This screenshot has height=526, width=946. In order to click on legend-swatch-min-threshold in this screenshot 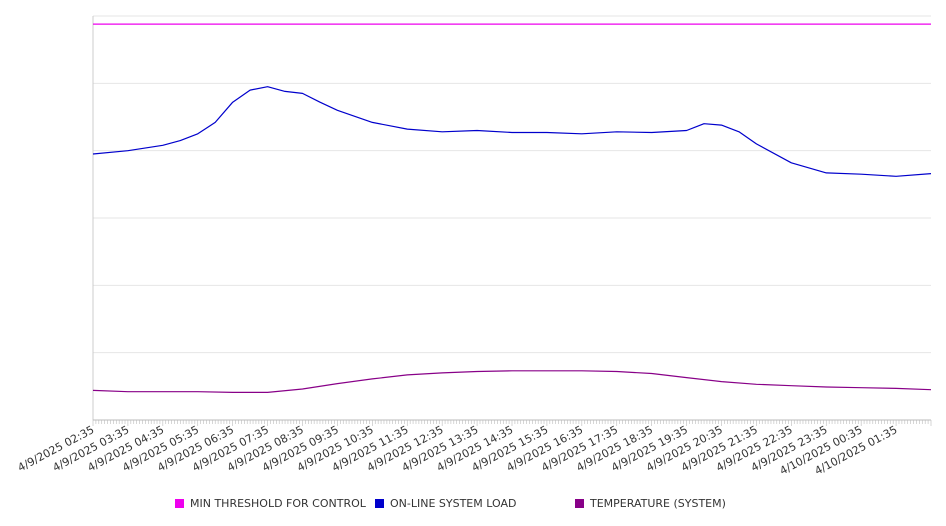, I will do `click(179, 503)`.